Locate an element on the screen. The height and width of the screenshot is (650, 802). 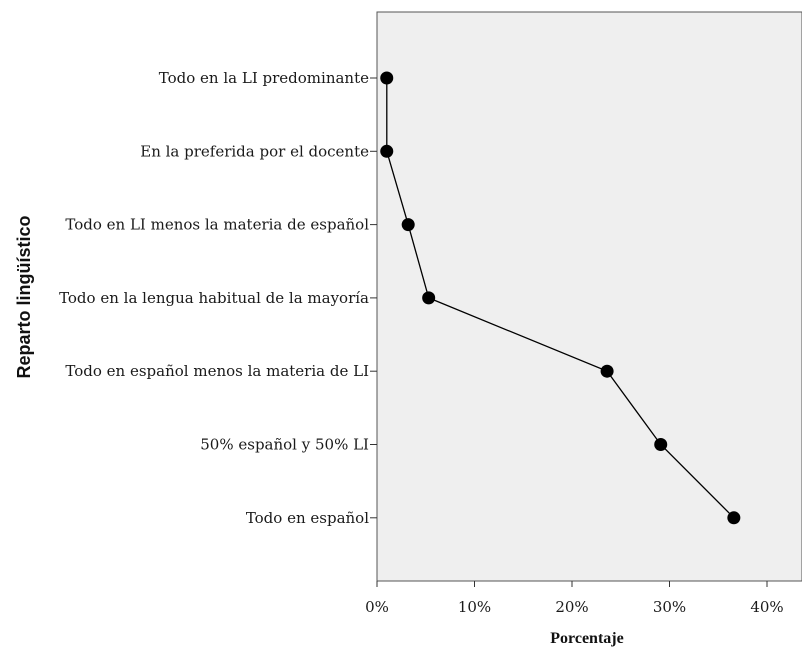
x-axis-ticks is located at coordinates (572, 584).